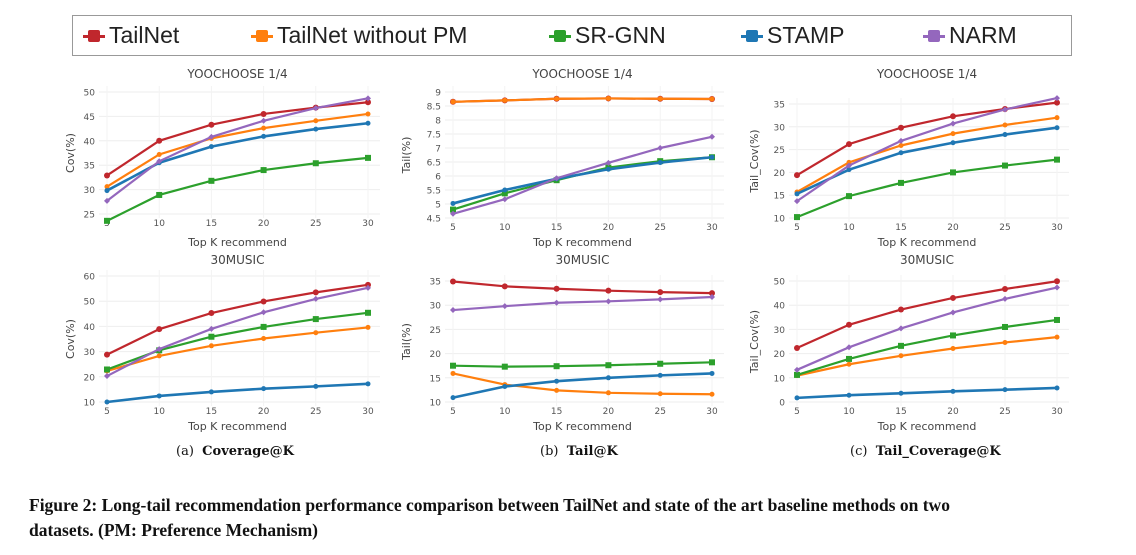 This screenshot has height=555, width=1136. Describe the element at coordinates (754, 161) in the screenshot. I see `y-axis-label: Tail_Cov(%)` at that location.